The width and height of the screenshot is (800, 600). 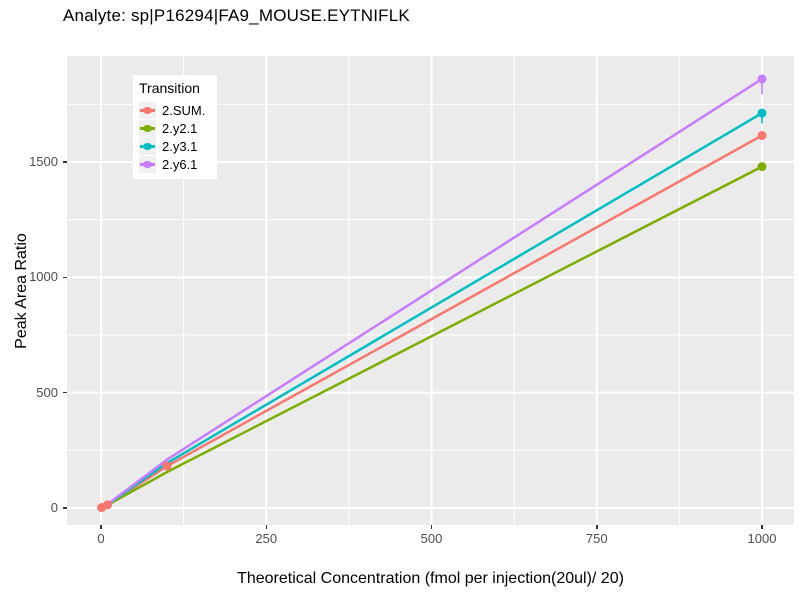 I want to click on legend-box: Transition 2.SUM. 2.y2.1 2.y3.1 2.y6.1, so click(x=175, y=127).